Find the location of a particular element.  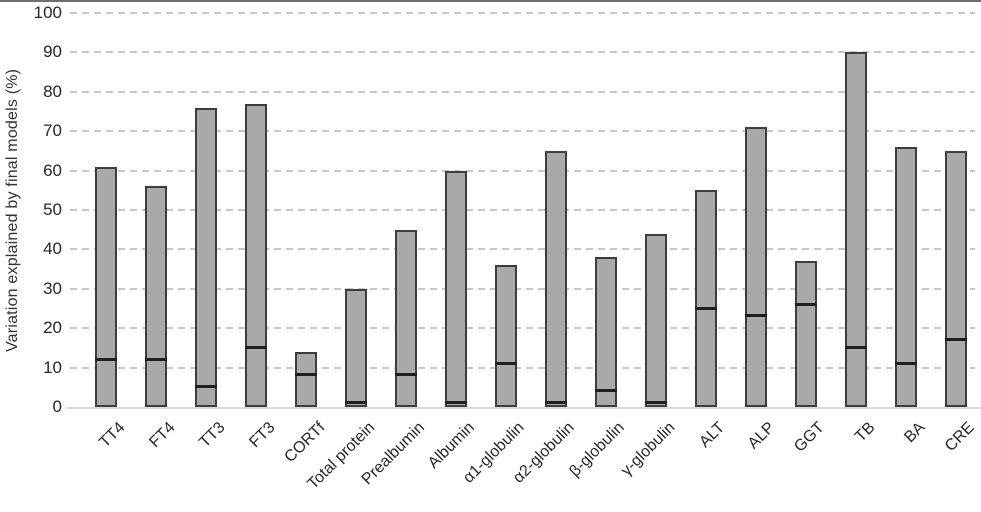

x-tick-label: β-globulin is located at coordinates (597, 450).